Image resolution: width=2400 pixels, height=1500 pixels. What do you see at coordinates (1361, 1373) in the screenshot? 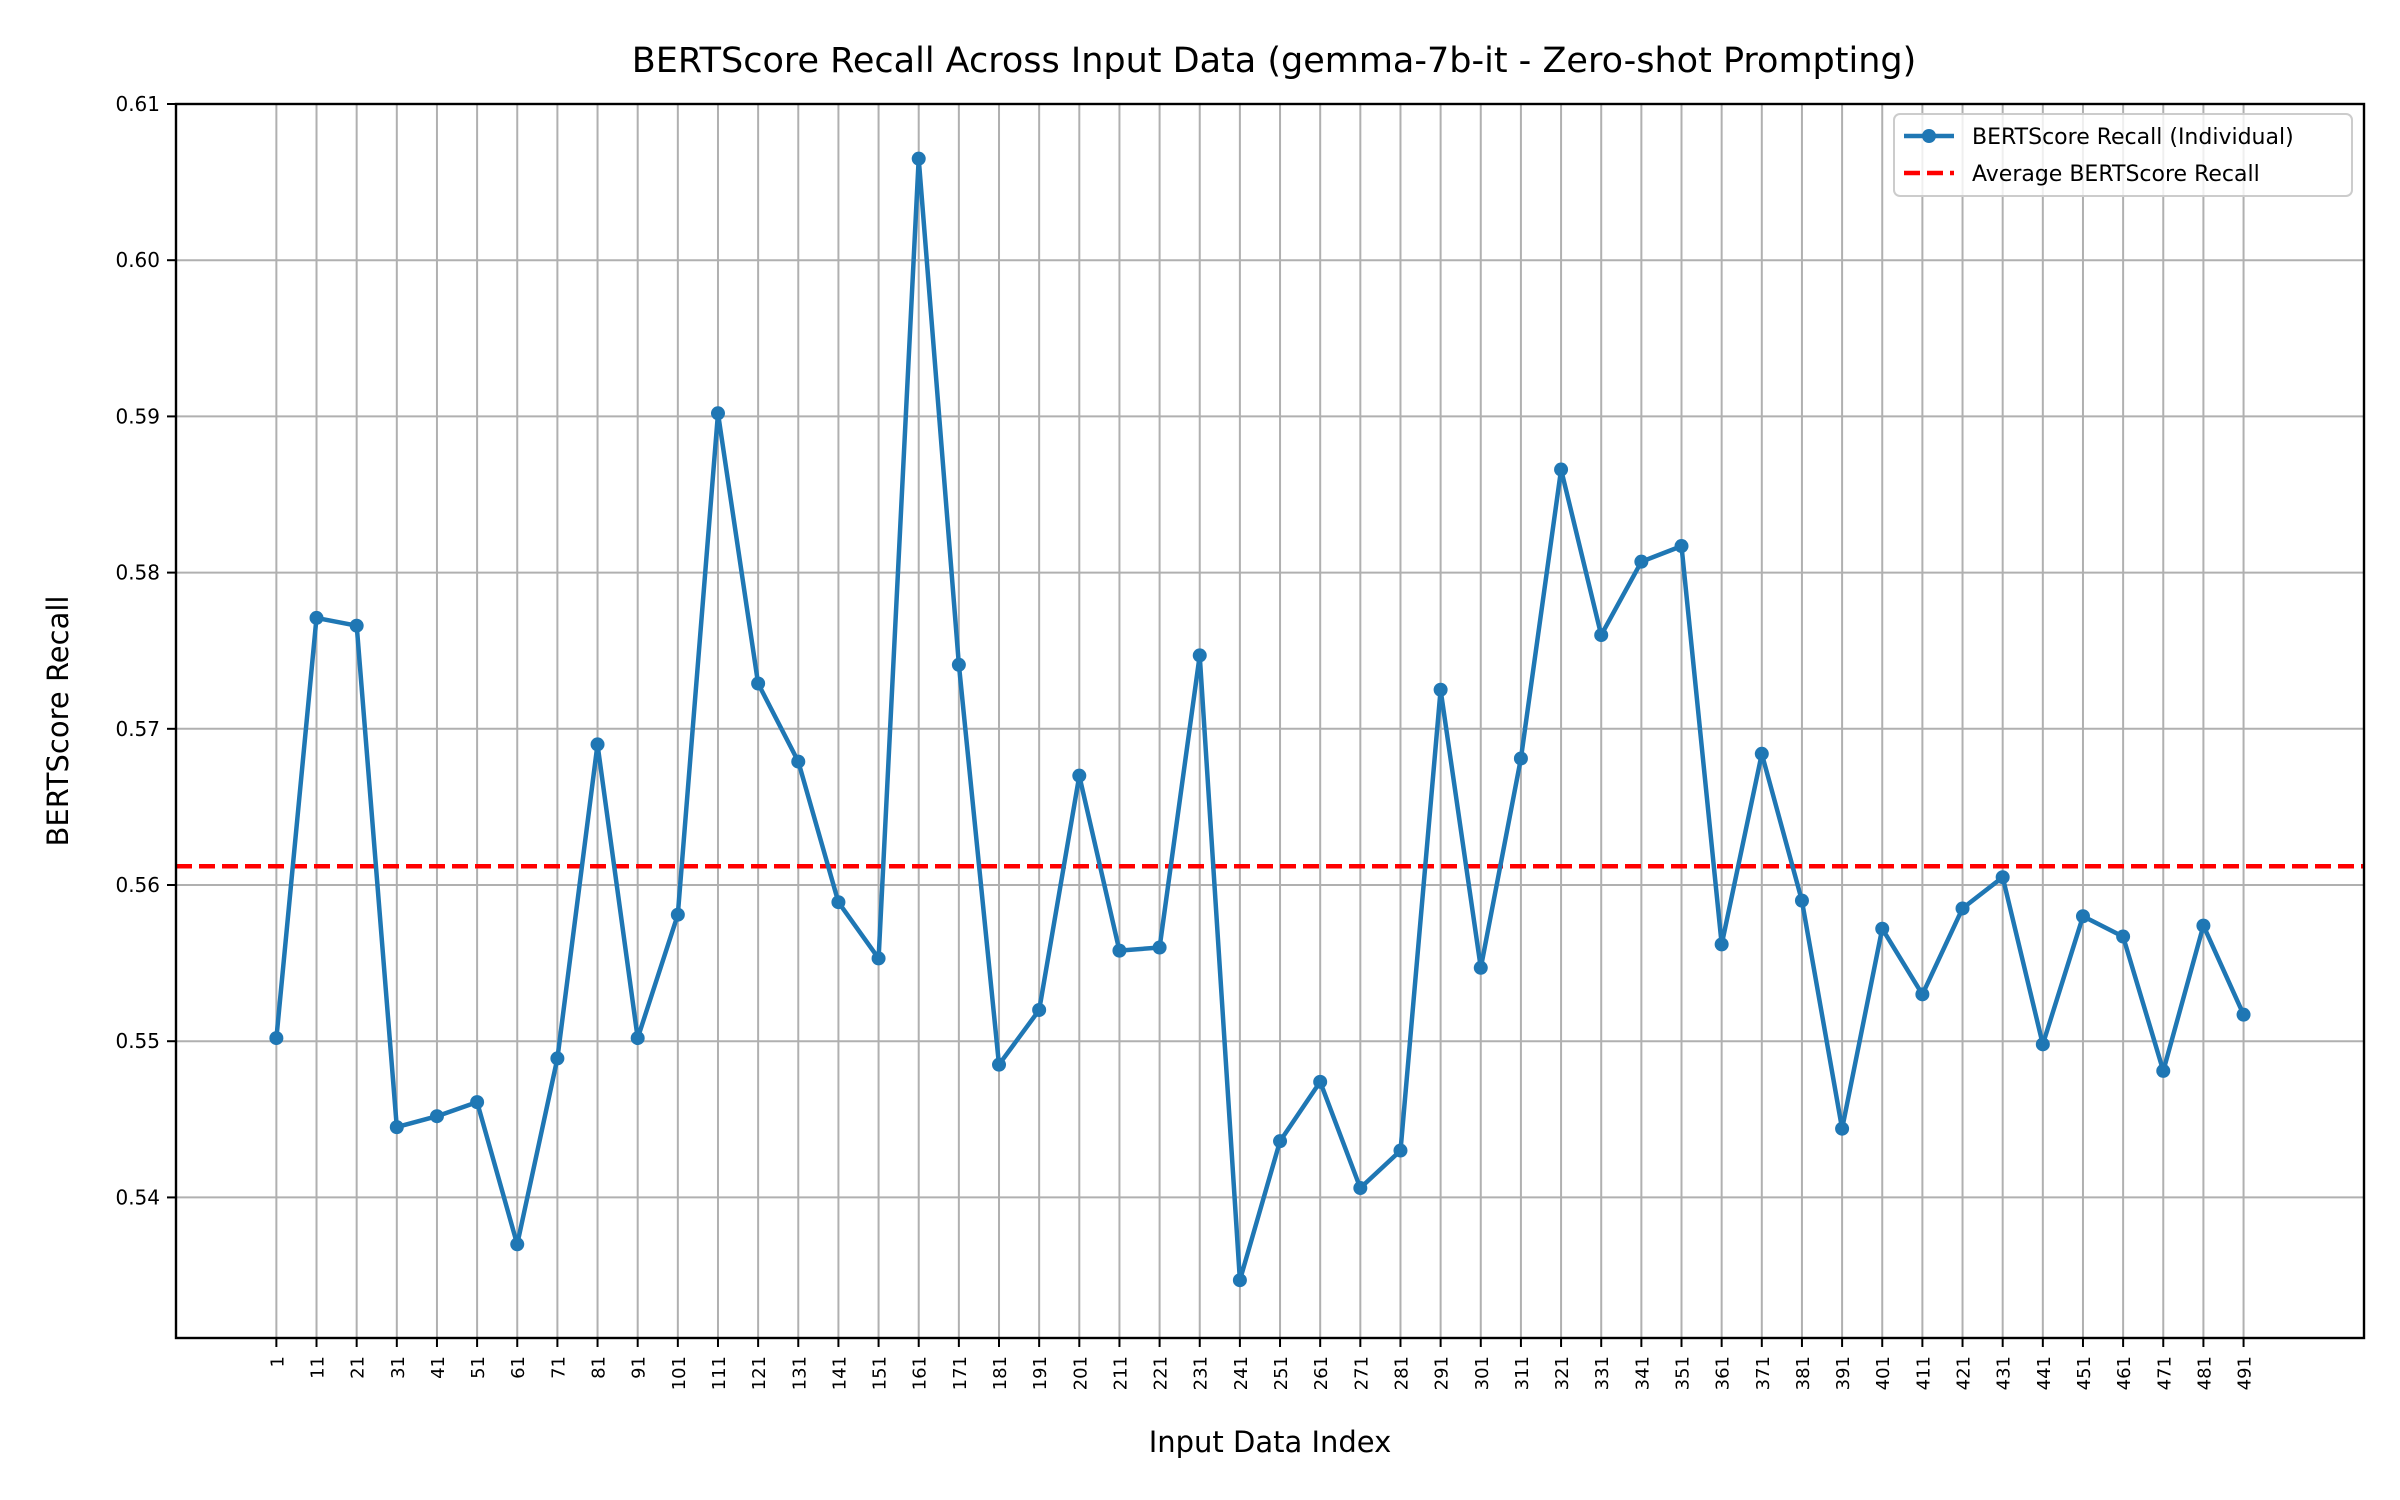
I see `x-tick-label: 271` at bounding box center [1361, 1373].